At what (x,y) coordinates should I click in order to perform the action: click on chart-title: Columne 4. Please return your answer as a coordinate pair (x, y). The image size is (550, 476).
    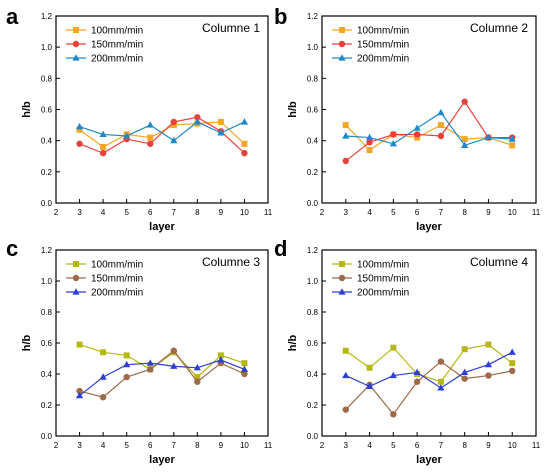
    Looking at the image, I should click on (499, 262).